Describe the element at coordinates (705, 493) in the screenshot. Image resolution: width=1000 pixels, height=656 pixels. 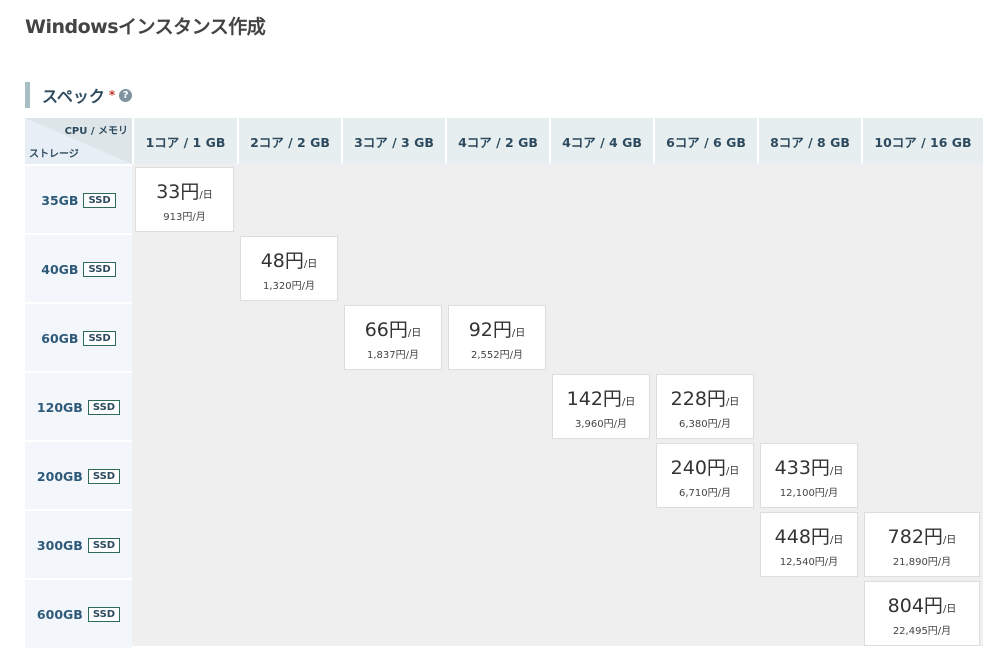
I see `monthly-price: 6,710円/月` at that location.